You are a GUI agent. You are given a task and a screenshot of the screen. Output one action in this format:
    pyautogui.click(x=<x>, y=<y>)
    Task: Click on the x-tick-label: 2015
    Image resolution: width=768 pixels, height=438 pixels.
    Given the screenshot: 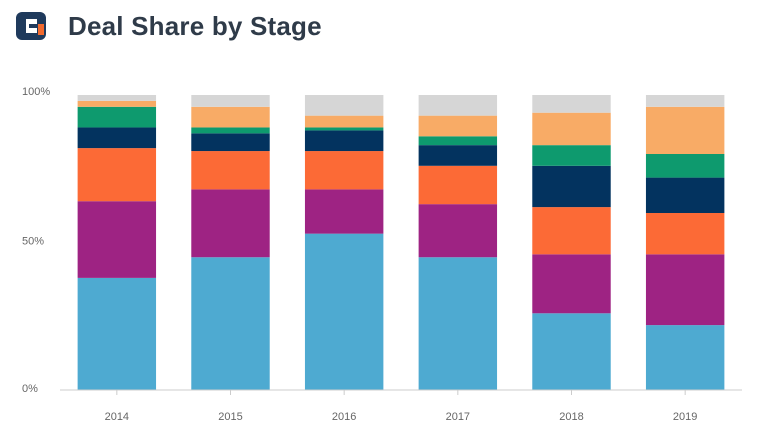 What is the action you would take?
    pyautogui.click(x=230, y=417)
    